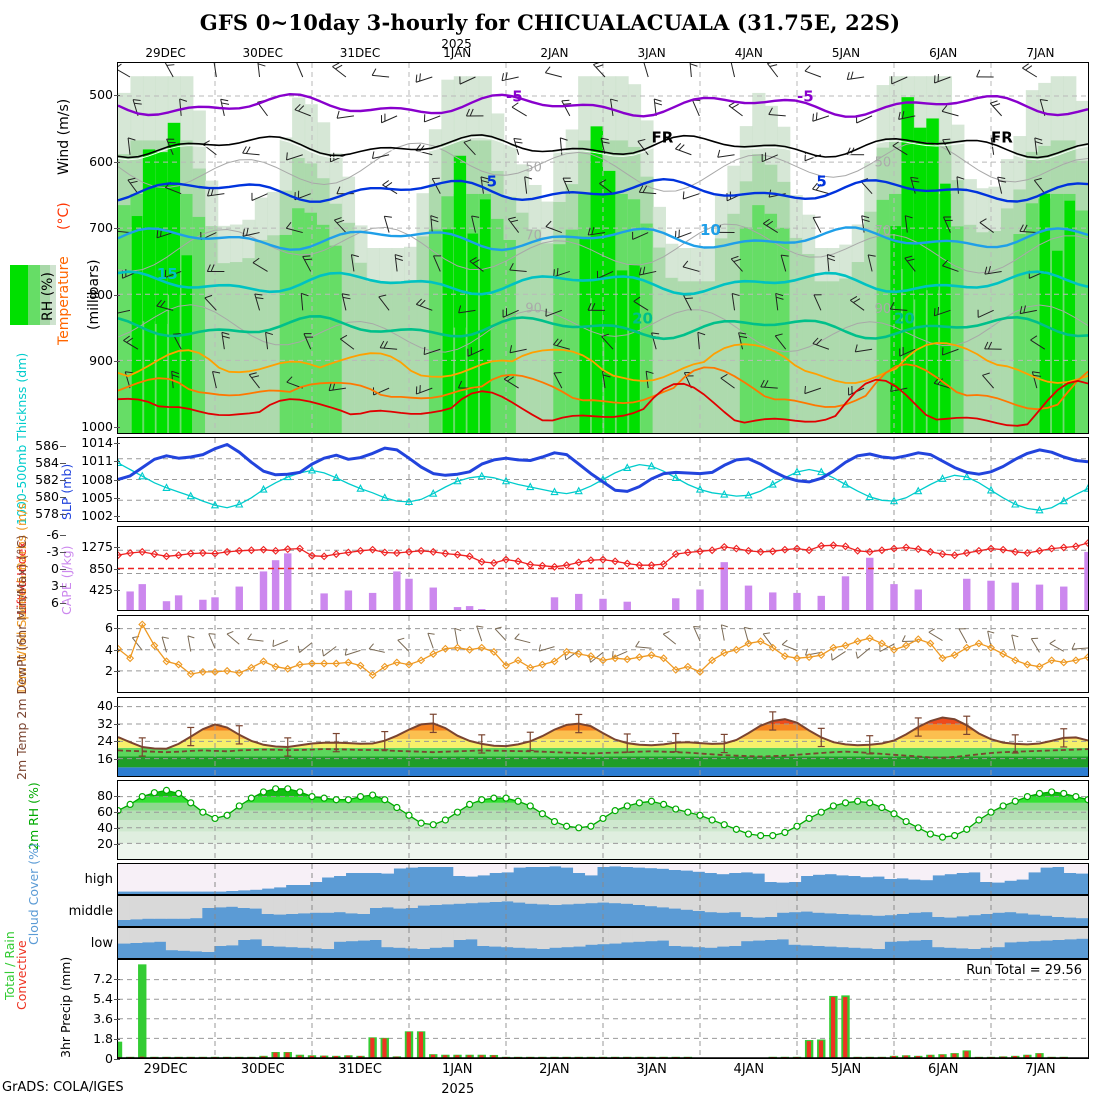 The width and height of the screenshot is (1100, 1100). I want to click on cloud-high-plot, so click(603, 879).